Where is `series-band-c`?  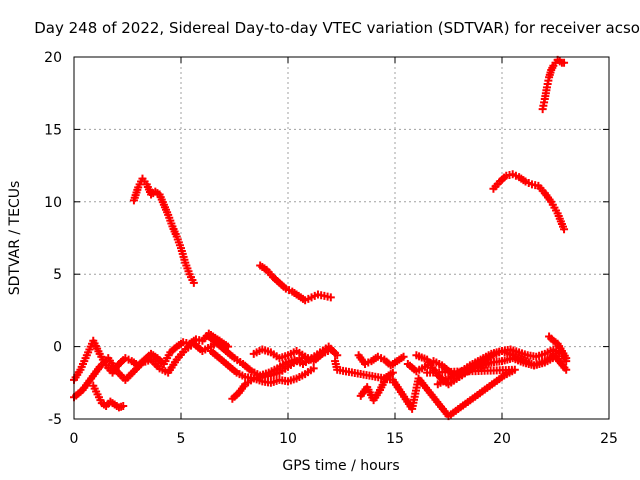 series-band-c is located at coordinates (108, 396).